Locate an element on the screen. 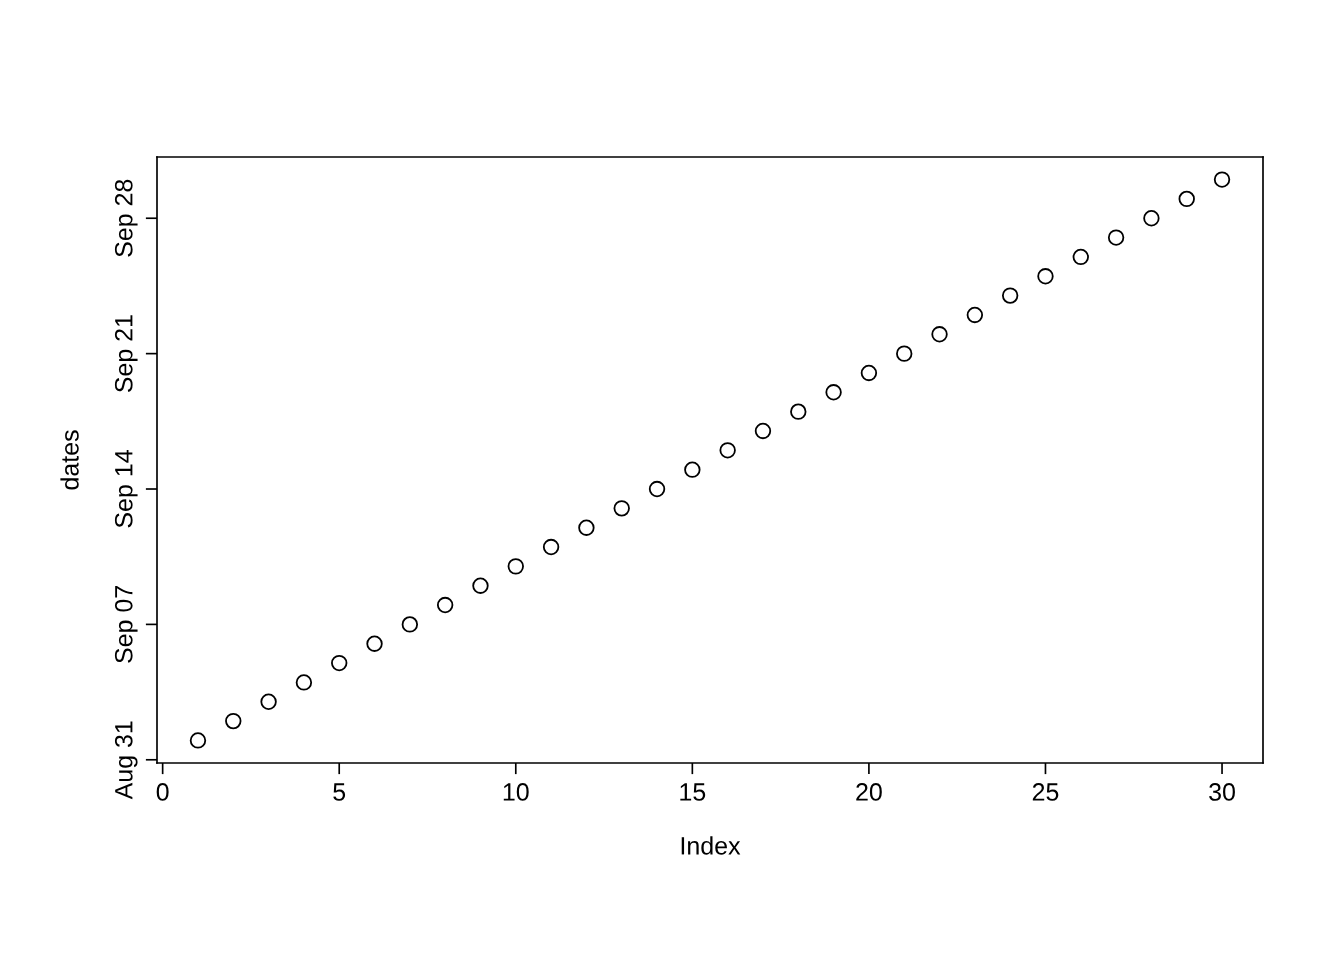  x-tick-label: 20 is located at coordinates (869, 792).